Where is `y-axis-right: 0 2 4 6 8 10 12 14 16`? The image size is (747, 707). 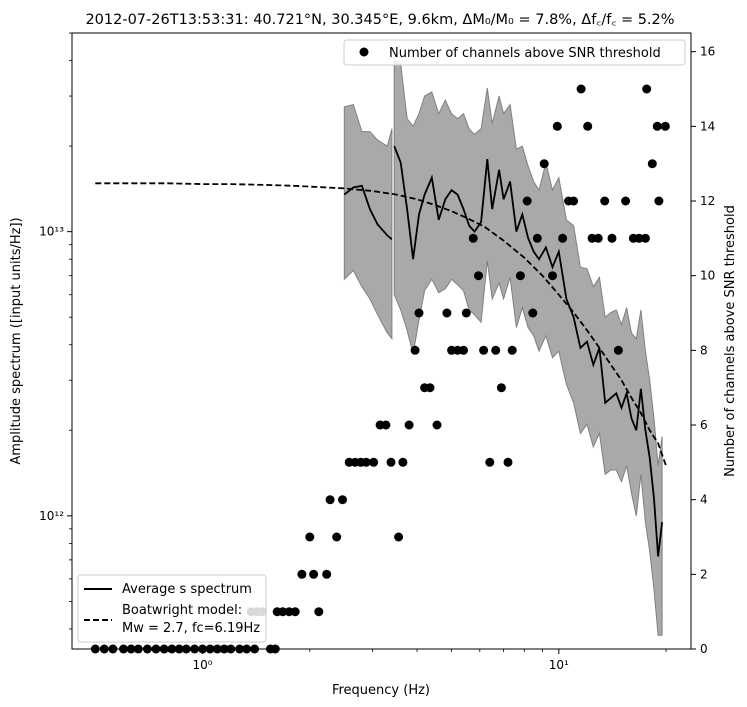 y-axis-right: 0 2 4 6 8 10 12 14 16 is located at coordinates (703, 350).